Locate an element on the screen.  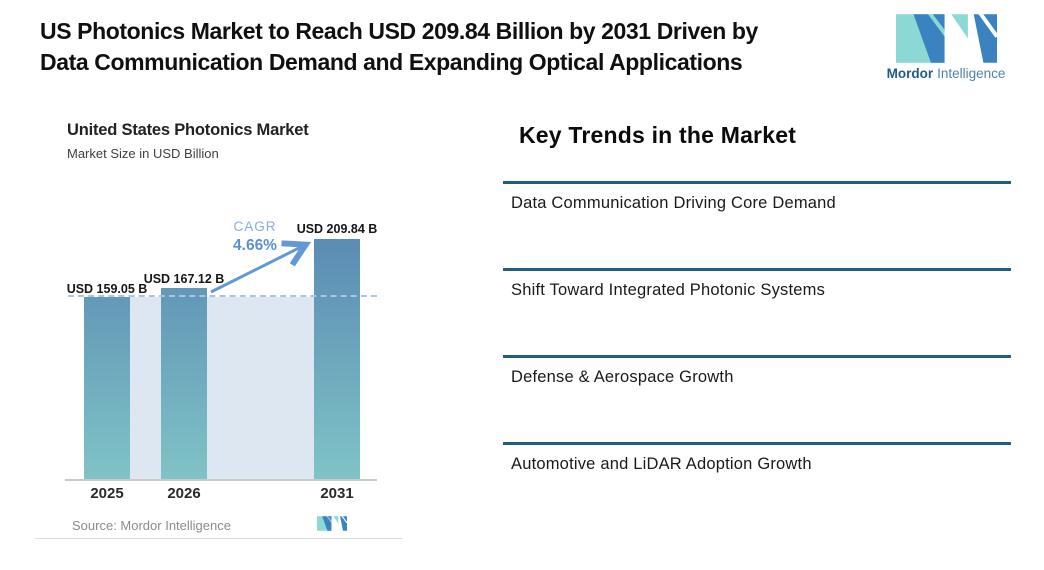
trend-row-2: Shift Toward Integrated Photonic Systems is located at coordinates (757, 284).